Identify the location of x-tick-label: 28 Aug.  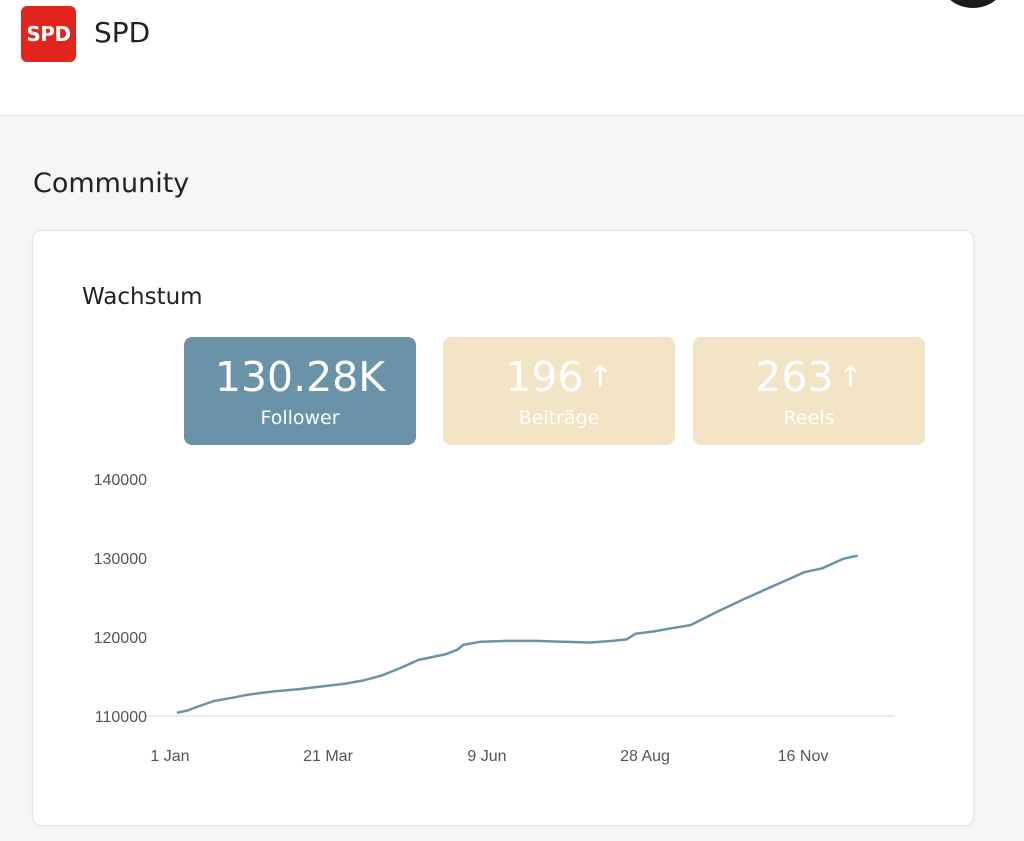
(645, 756).